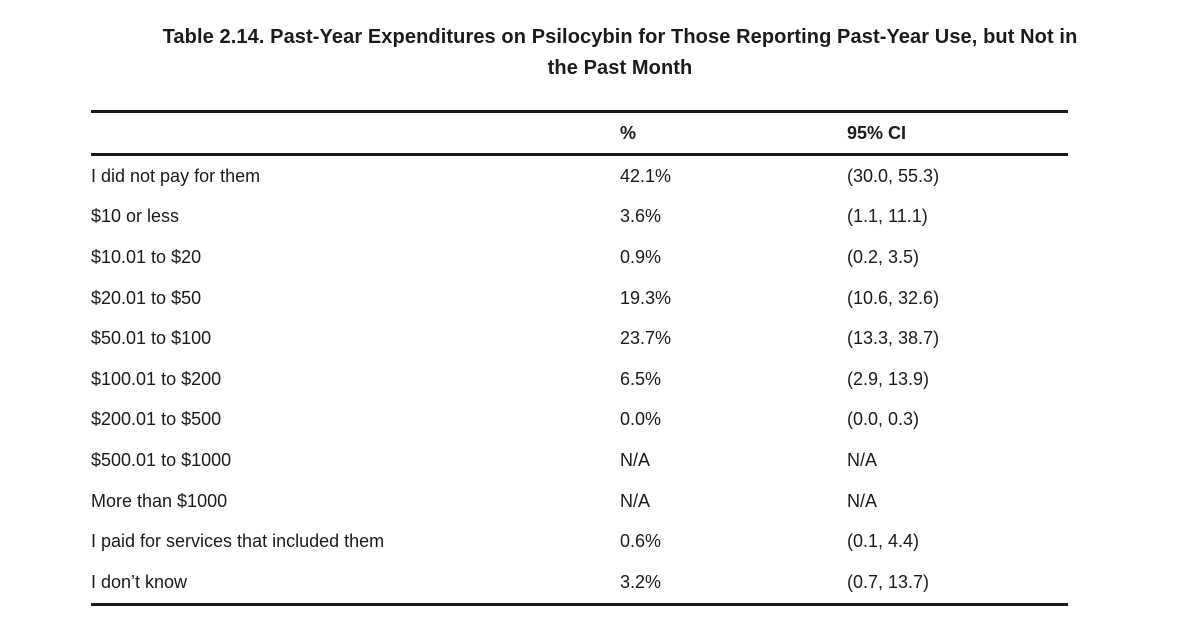 This screenshot has width=1199, height=628. What do you see at coordinates (620, 68) in the screenshot?
I see `table-title-line2: the Past Month` at bounding box center [620, 68].